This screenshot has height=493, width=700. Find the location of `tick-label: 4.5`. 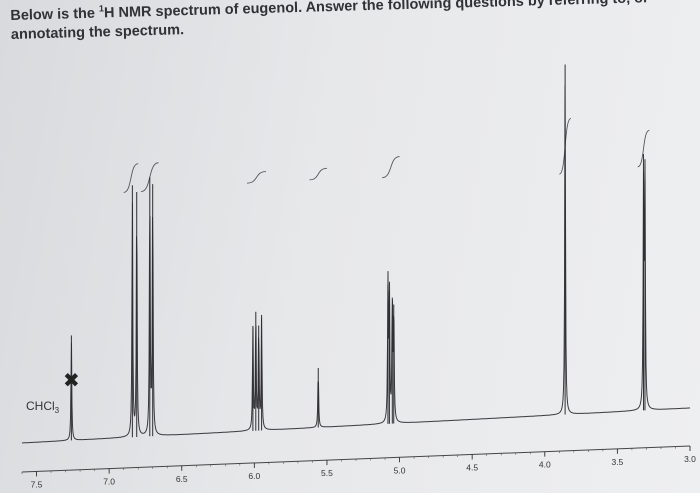

tick-label: 4.5 is located at coordinates (472, 467).